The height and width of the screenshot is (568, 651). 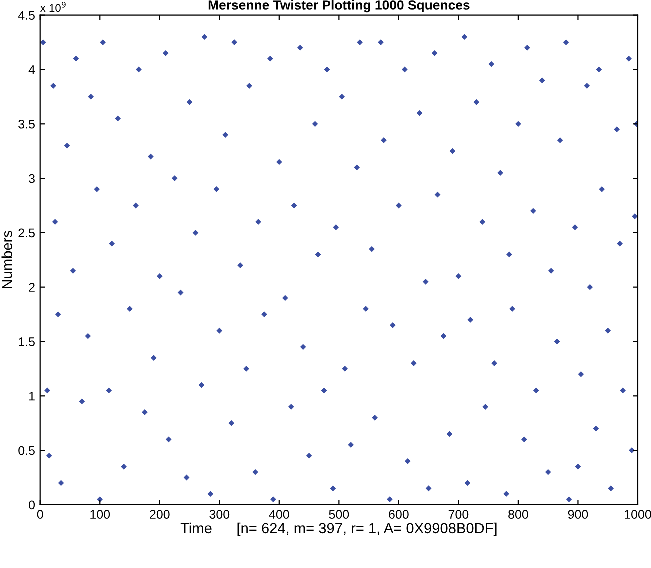 What do you see at coordinates (338, 529) in the screenshot?
I see `x-axis-title: Time [n= 624, m= 397, r= 1, A= 0X9908B0DF]` at bounding box center [338, 529].